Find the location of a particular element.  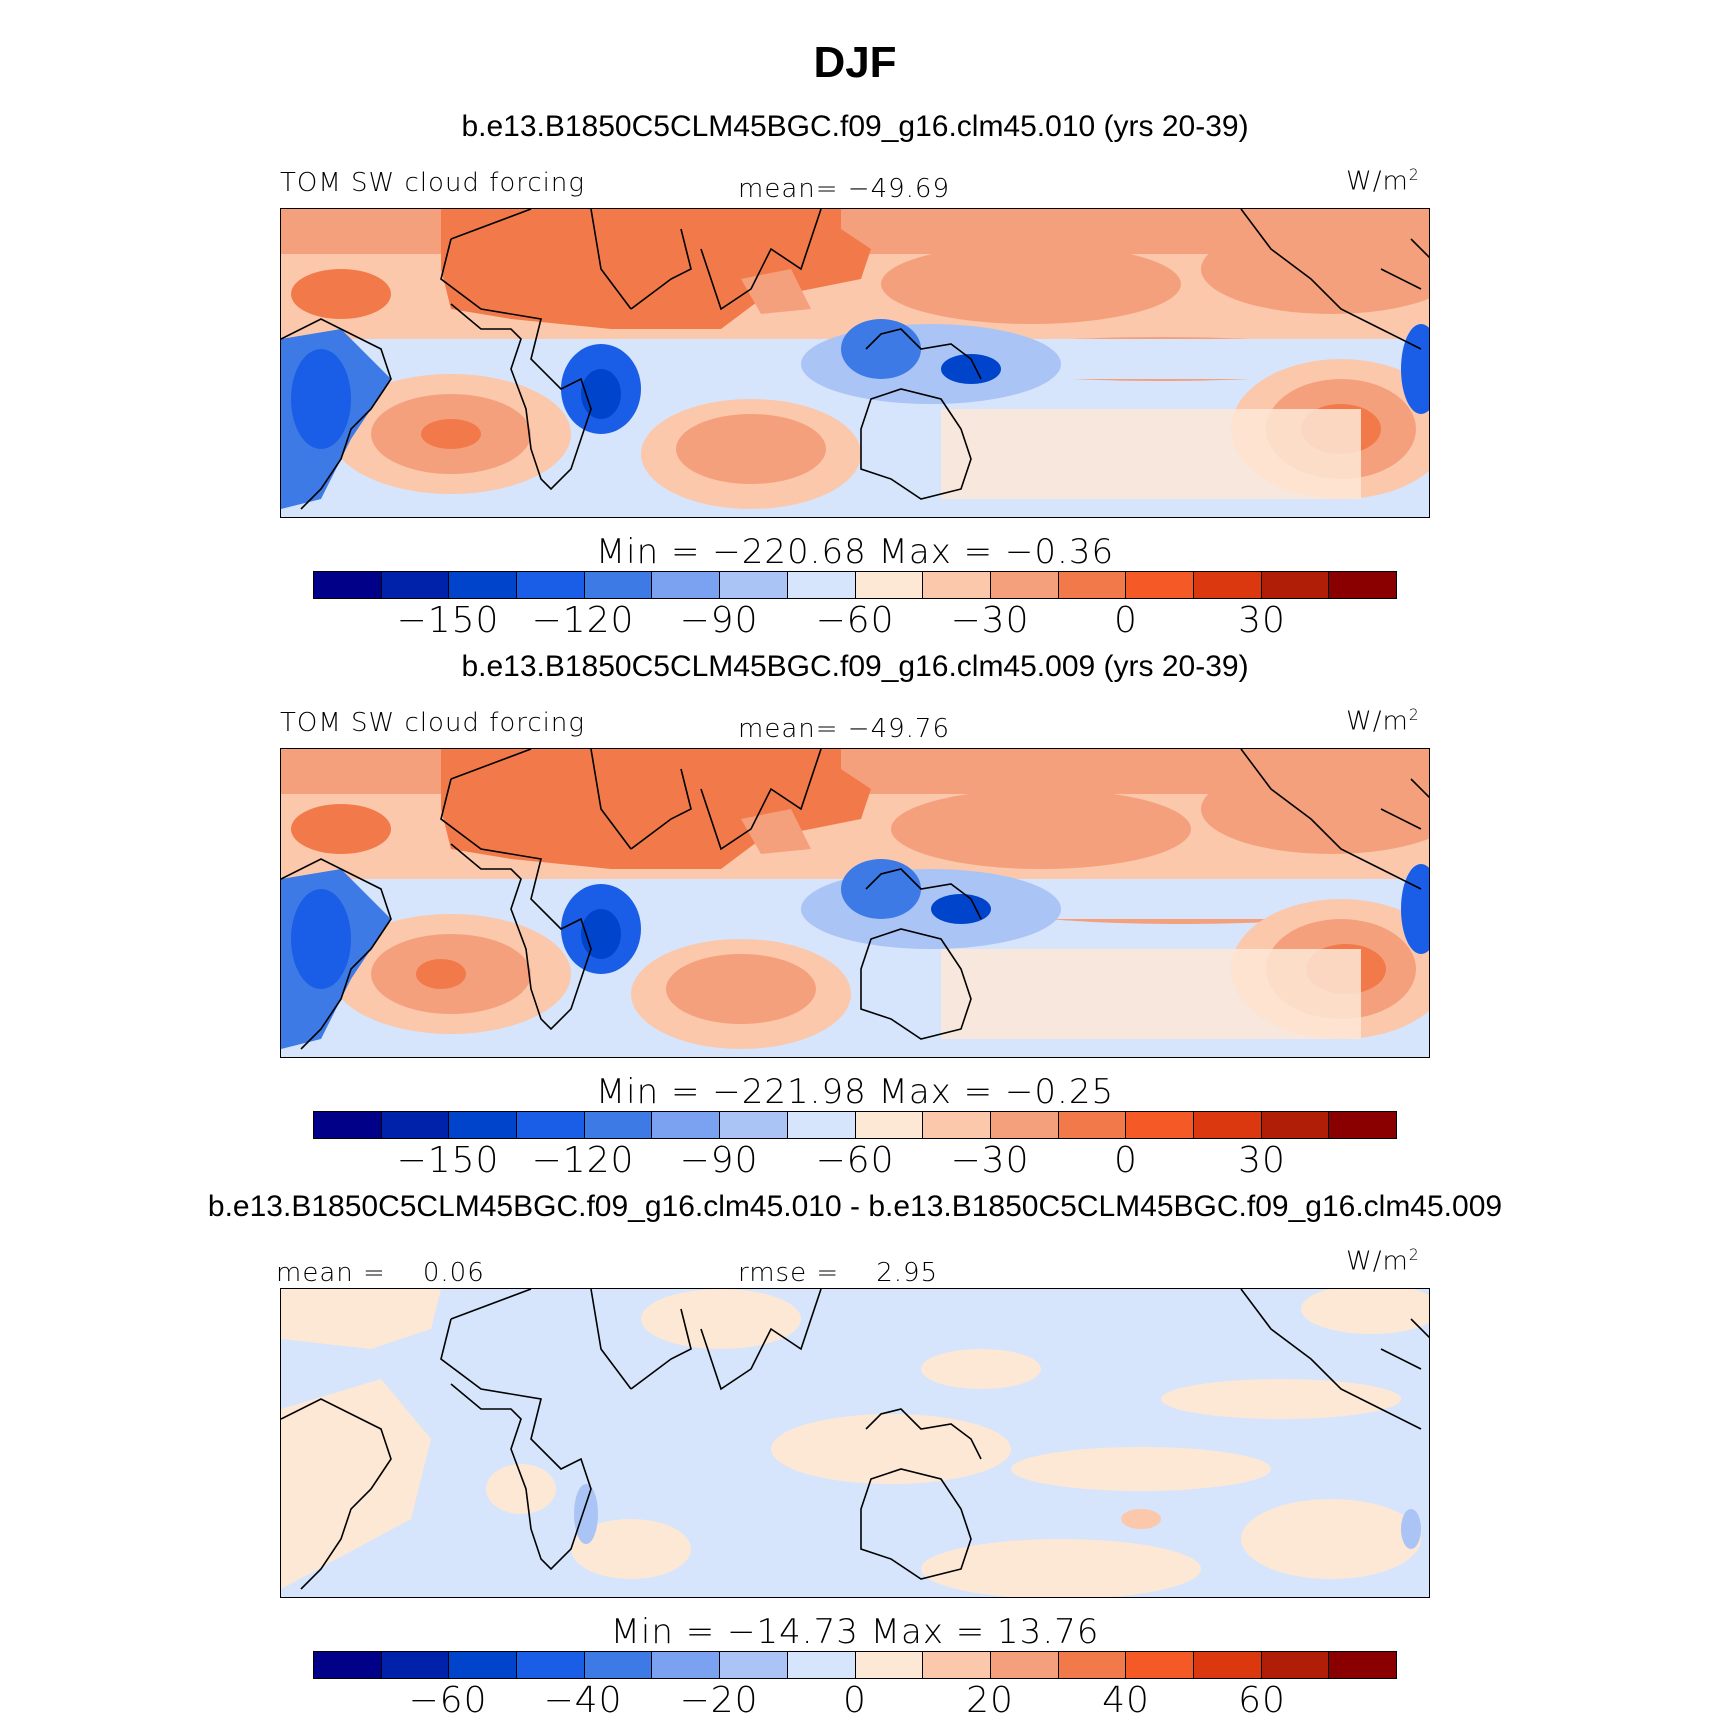

panel-2-tick: −90 is located at coordinates (719, 1160).